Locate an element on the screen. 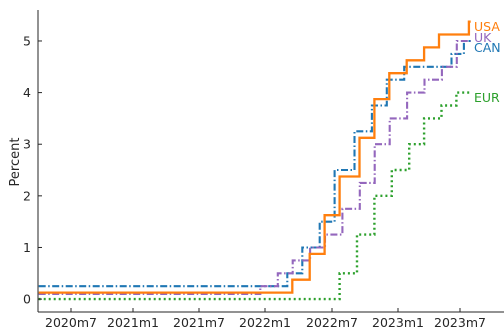 The width and height of the screenshot is (504, 334). y-axis-label: Percent is located at coordinates (15, 162).